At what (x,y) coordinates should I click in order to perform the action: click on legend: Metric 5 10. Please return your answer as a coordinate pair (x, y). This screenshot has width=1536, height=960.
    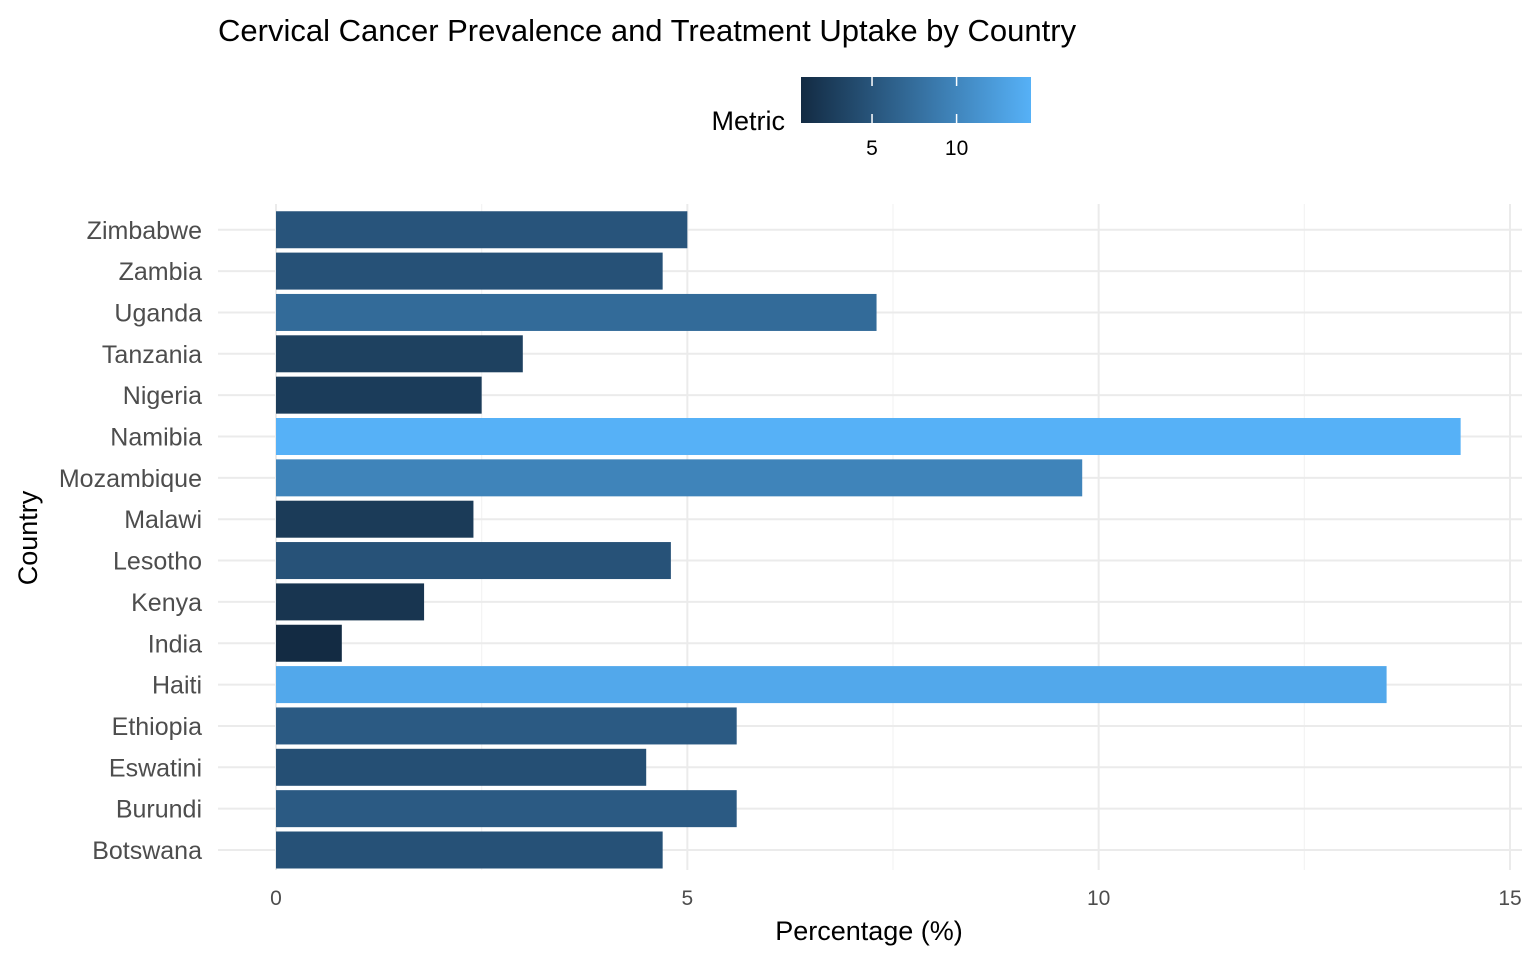
    Looking at the image, I should click on (871, 118).